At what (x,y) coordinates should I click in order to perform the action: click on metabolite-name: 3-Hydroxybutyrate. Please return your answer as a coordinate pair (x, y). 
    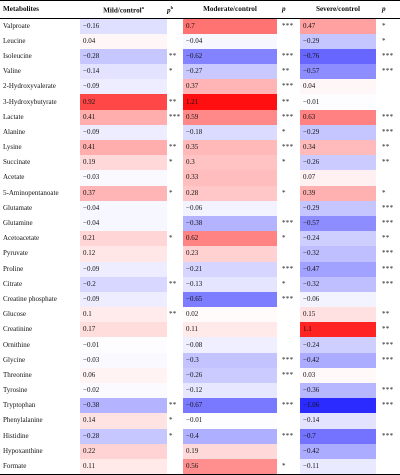
    Looking at the image, I should click on (30, 101).